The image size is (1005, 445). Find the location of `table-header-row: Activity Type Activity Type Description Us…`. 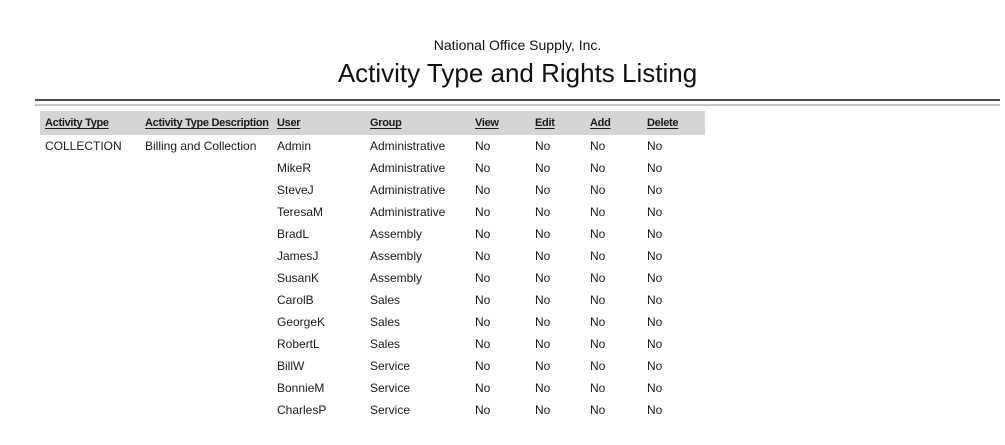

table-header-row: Activity Type Activity Type Description Us… is located at coordinates (372, 123).